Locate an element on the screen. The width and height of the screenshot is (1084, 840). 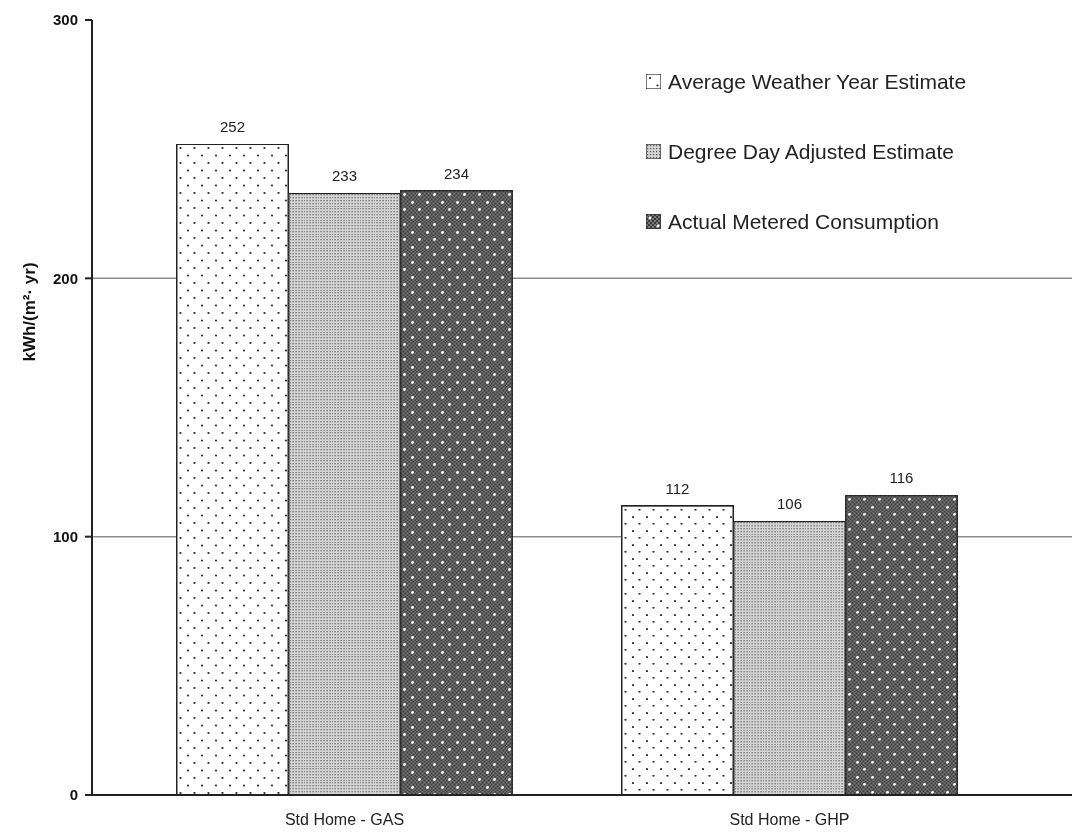
data-label: 234 is located at coordinates (456, 173).